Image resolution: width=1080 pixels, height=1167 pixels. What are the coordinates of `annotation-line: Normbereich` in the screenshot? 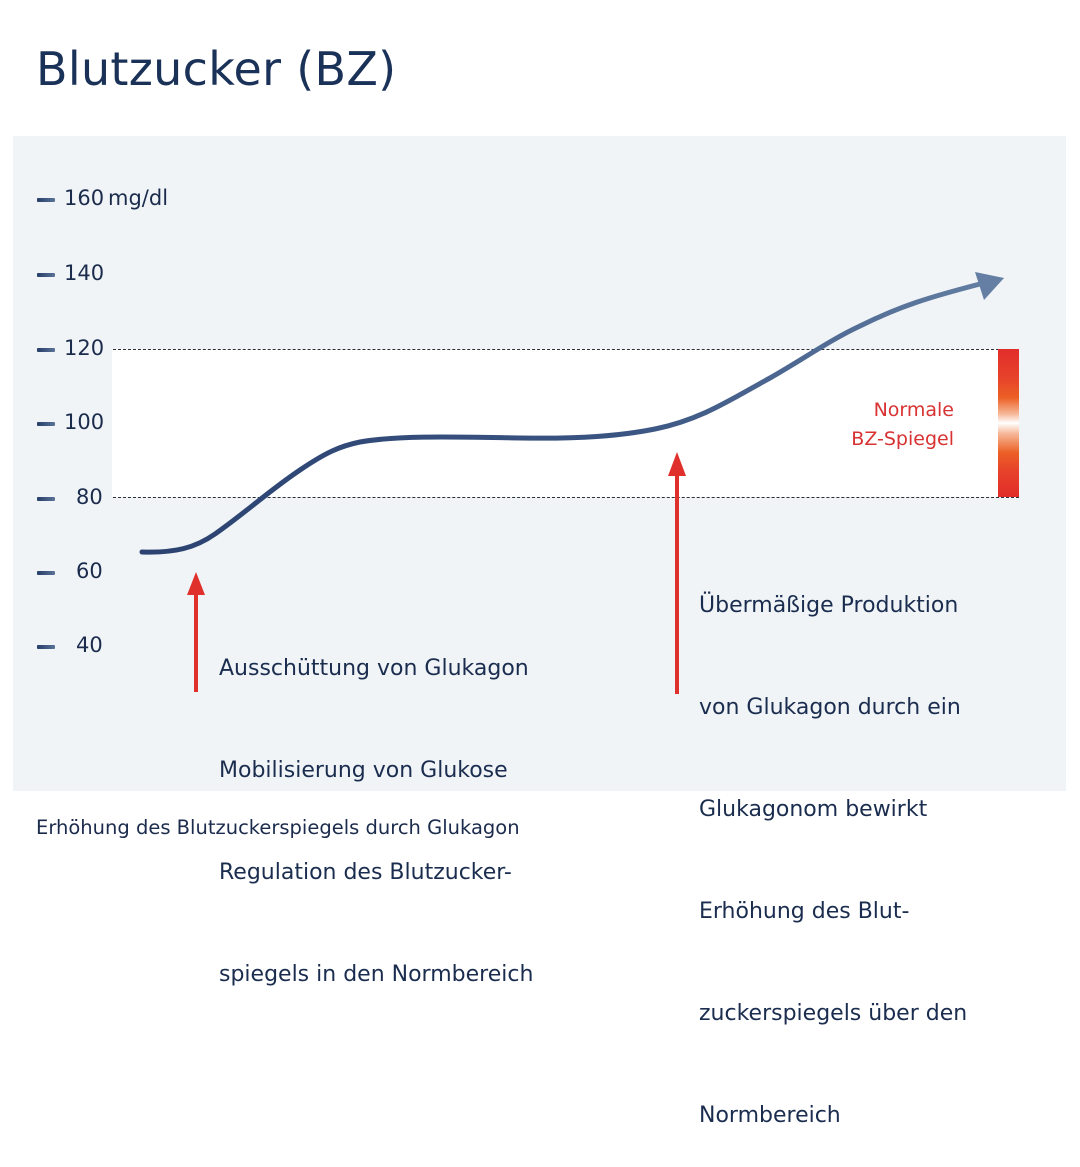 It's located at (770, 1115).